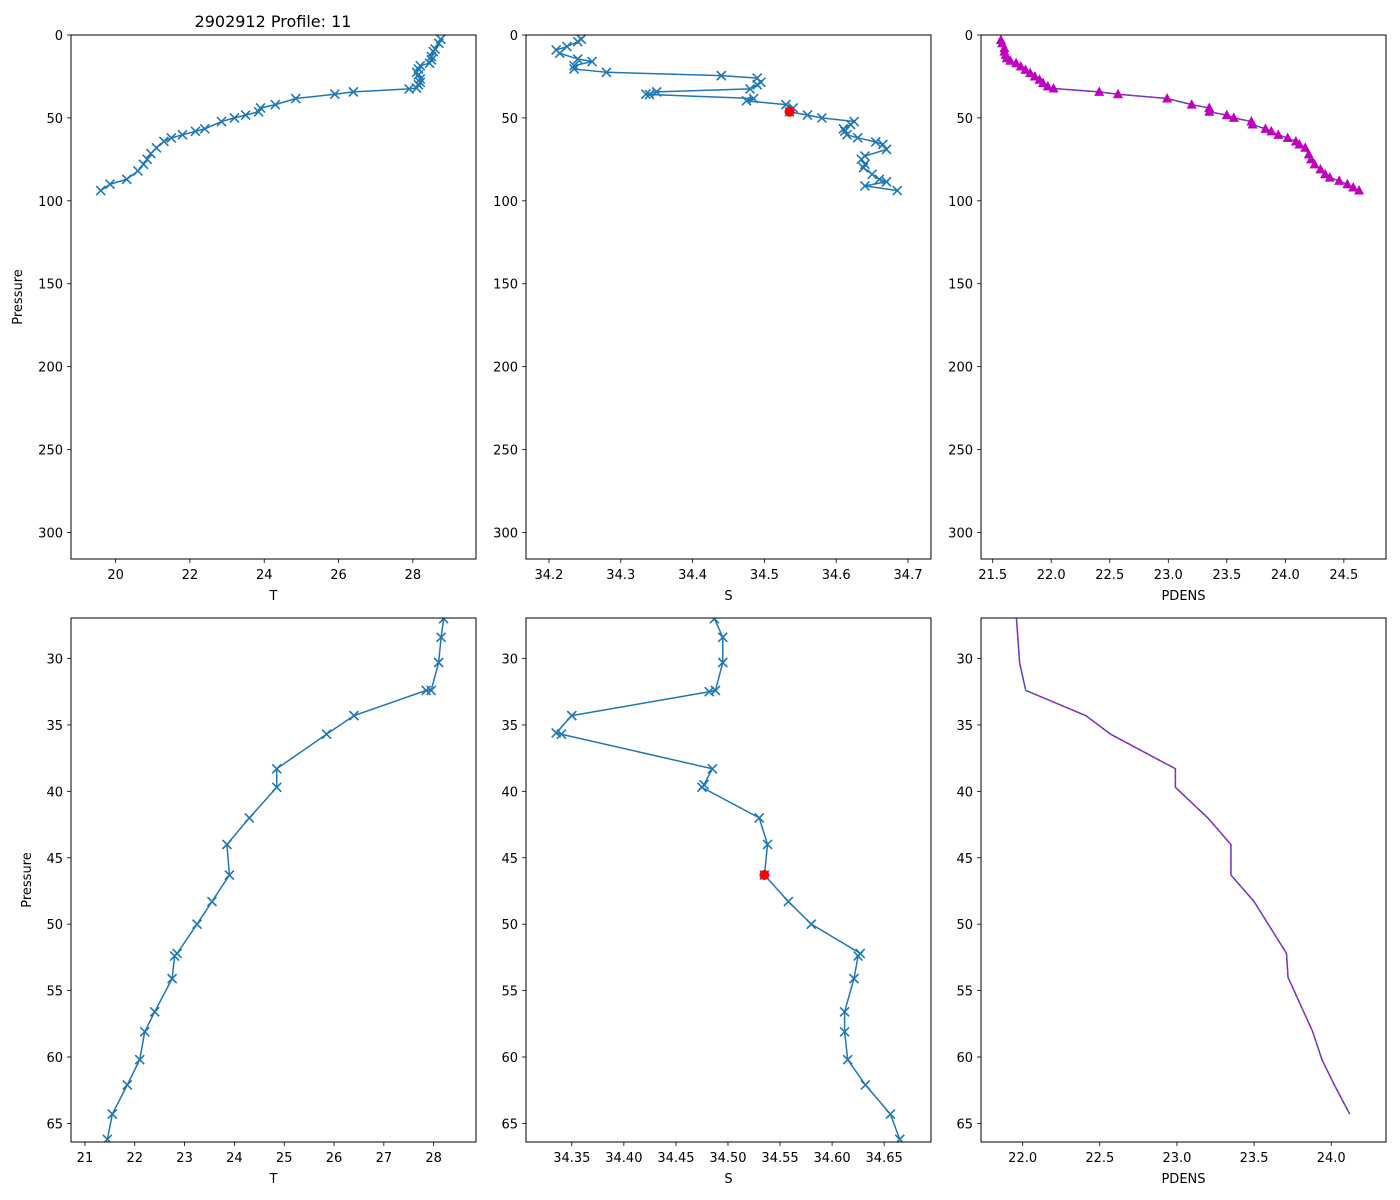 The height and width of the screenshot is (1200, 1400). Describe the element at coordinates (338, 575) in the screenshot. I see `x-tick-label: 26` at that location.